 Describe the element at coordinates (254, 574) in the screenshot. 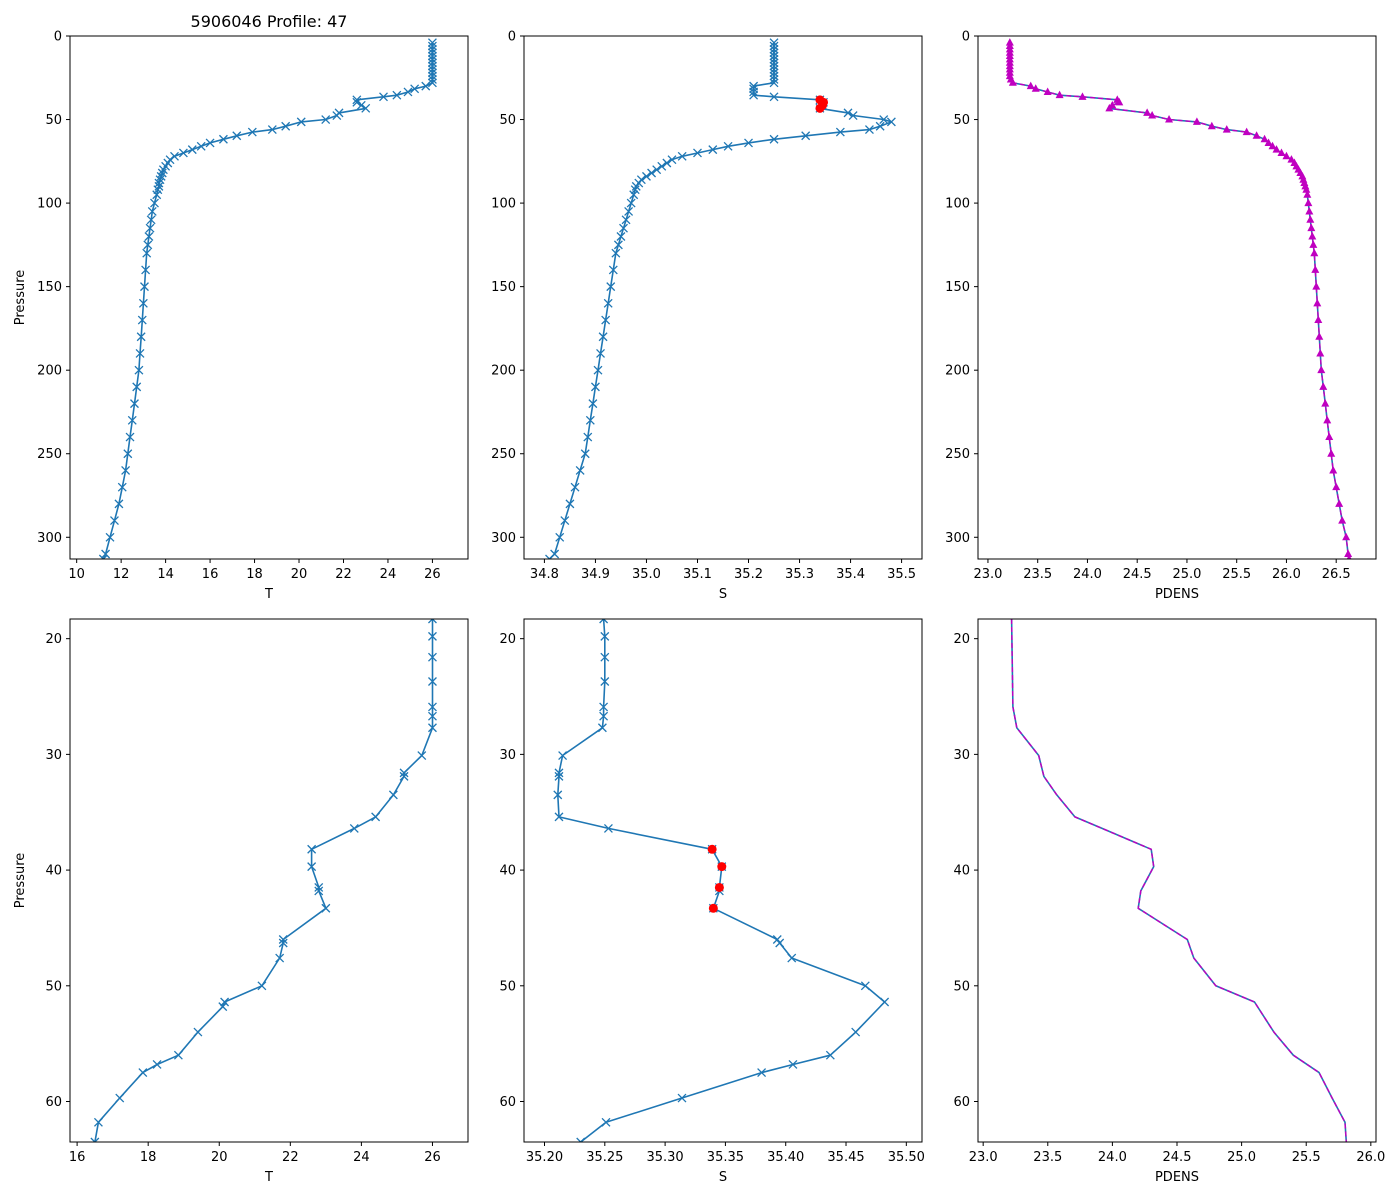

I see `x-tick-label: 18` at that location.